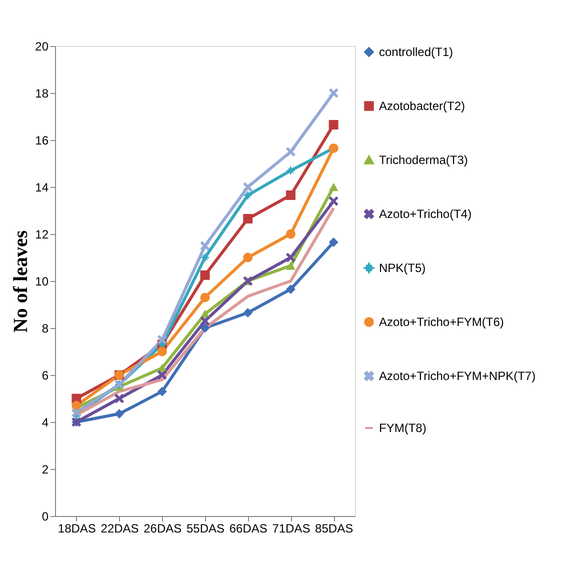 The width and height of the screenshot is (583, 584). Describe the element at coordinates (248, 529) in the screenshot. I see `x-tick-label: 66DAS` at that location.